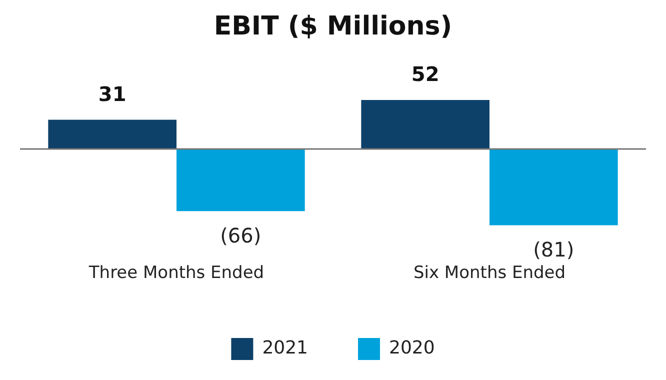 Image resolution: width=666 pixels, height=380 pixels. What do you see at coordinates (412, 348) in the screenshot?
I see `legend-label: 2020` at bounding box center [412, 348].